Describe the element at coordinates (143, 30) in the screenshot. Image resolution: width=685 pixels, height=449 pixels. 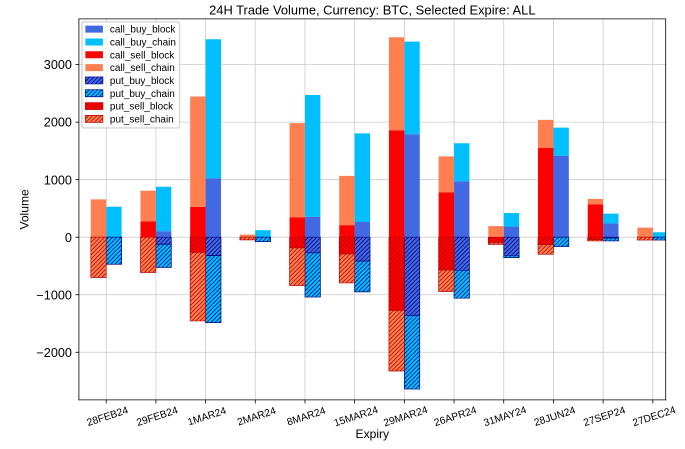
I see `svg-text: call_buy_block` at that location.